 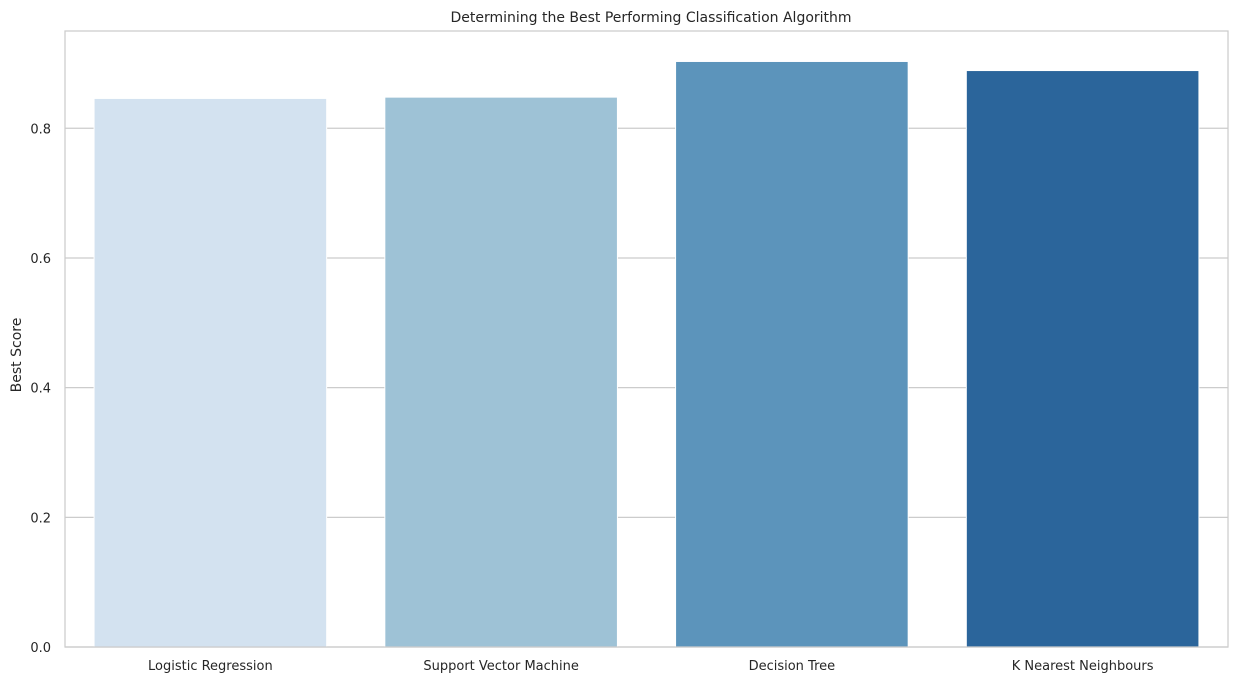 I want to click on x-tick-label: Decision Tree, so click(x=792, y=666).